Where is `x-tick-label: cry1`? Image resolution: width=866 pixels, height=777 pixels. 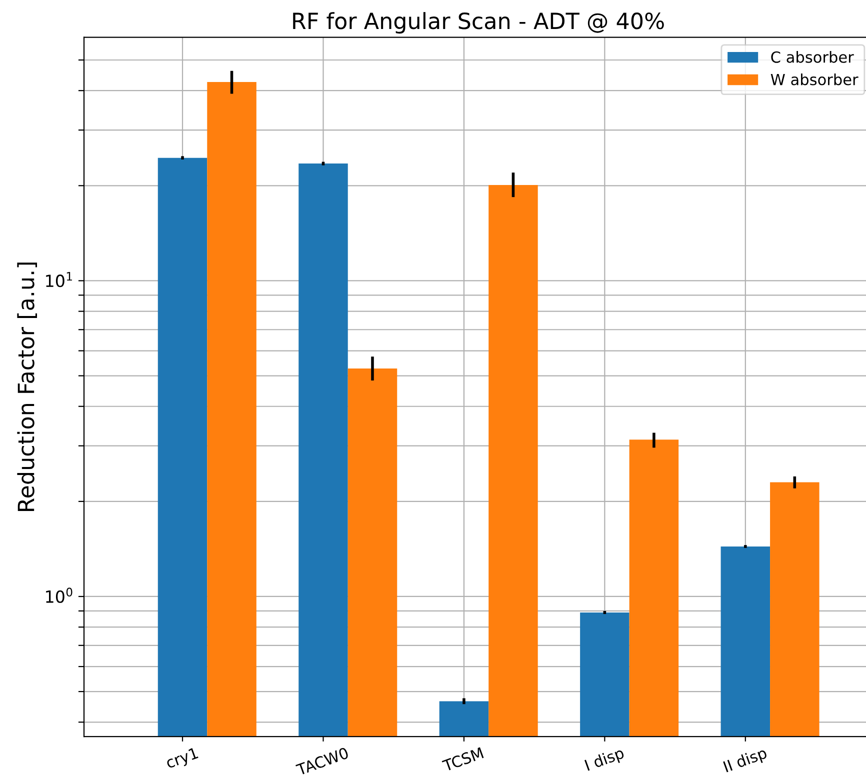
x-tick-label: cry1 is located at coordinates (182, 759).